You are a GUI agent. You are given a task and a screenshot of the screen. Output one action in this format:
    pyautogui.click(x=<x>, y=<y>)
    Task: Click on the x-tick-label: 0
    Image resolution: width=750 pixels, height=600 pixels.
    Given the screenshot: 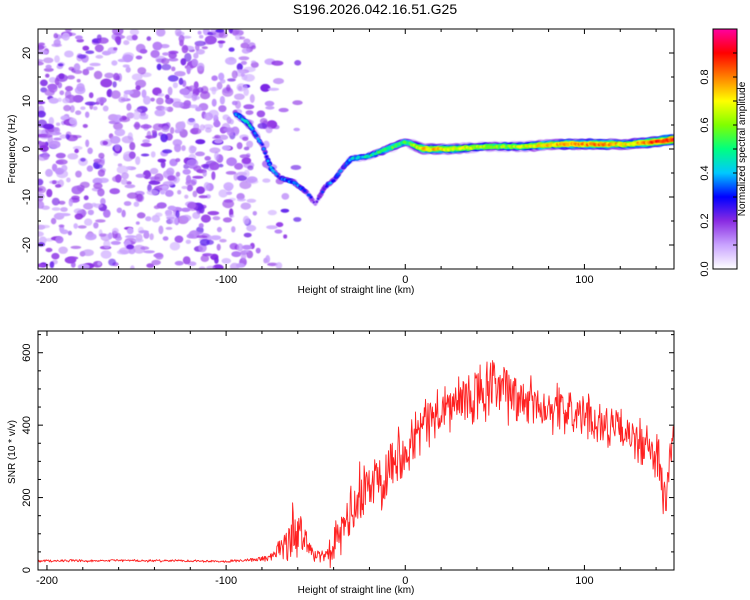 What is the action you would take?
    pyautogui.click(x=405, y=280)
    